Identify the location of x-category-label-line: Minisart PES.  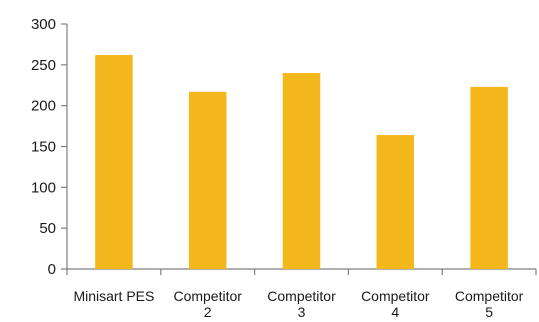
(113, 296).